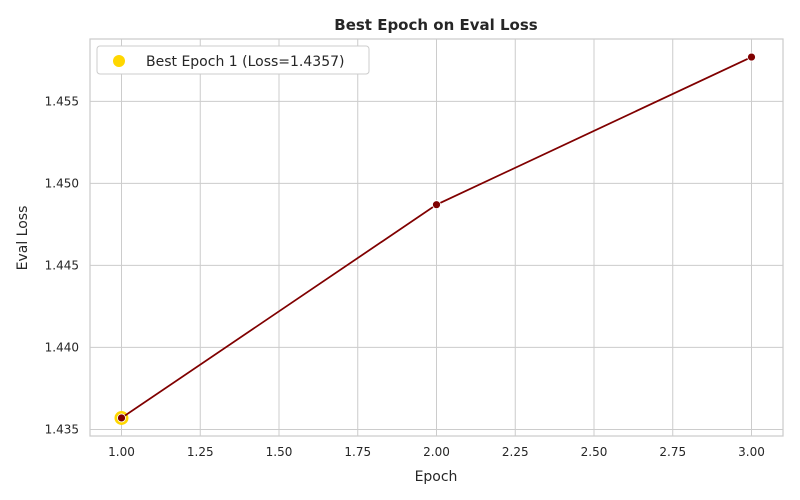  What do you see at coordinates (279, 452) in the screenshot?
I see `x-tick-label: 1.50` at bounding box center [279, 452].